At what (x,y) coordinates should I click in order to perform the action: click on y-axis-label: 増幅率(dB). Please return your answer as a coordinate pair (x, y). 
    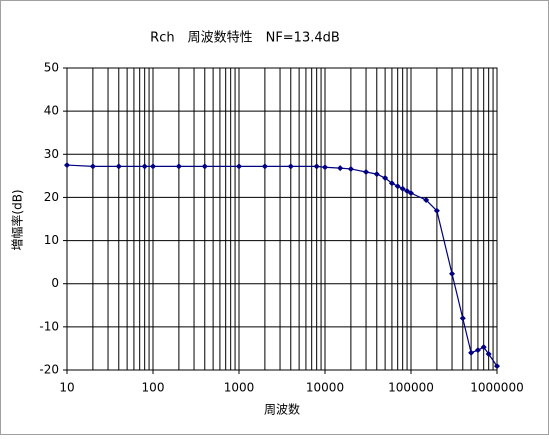
    Looking at the image, I should click on (17, 219).